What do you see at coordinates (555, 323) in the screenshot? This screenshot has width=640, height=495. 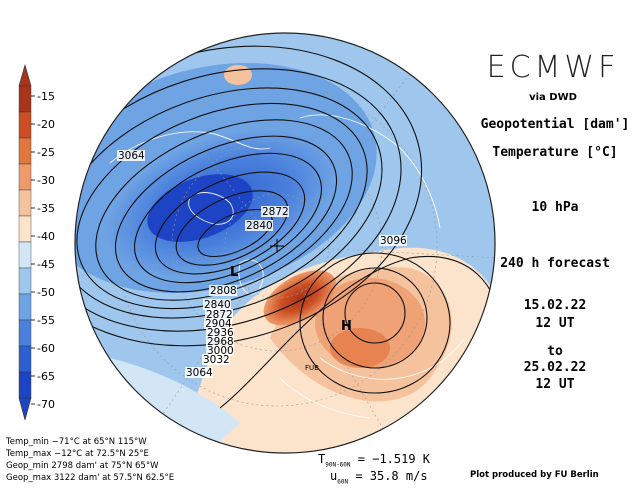 I see `init-time: 12 UT` at bounding box center [555, 323].